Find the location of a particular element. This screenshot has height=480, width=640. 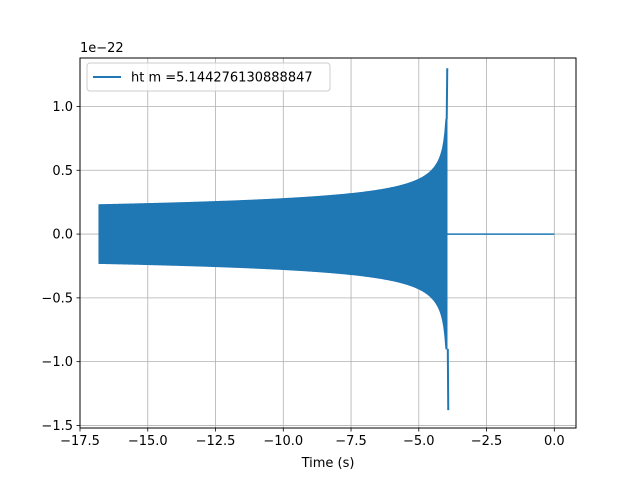

y-tick-label: 1.0 is located at coordinates (62, 107).